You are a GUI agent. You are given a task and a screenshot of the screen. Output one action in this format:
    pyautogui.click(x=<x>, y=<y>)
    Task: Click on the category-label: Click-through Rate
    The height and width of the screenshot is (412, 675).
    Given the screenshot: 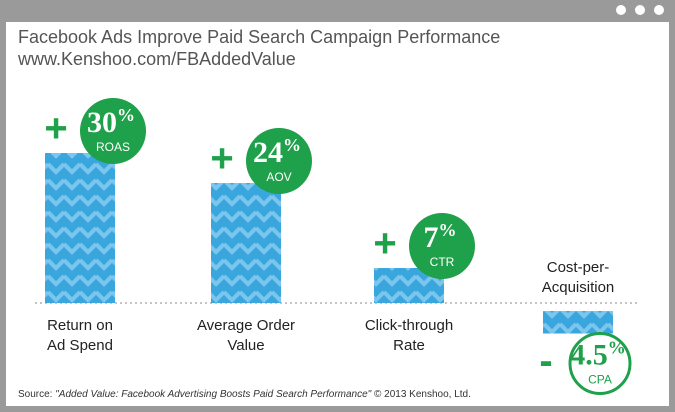 What is the action you would take?
    pyautogui.click(x=409, y=335)
    